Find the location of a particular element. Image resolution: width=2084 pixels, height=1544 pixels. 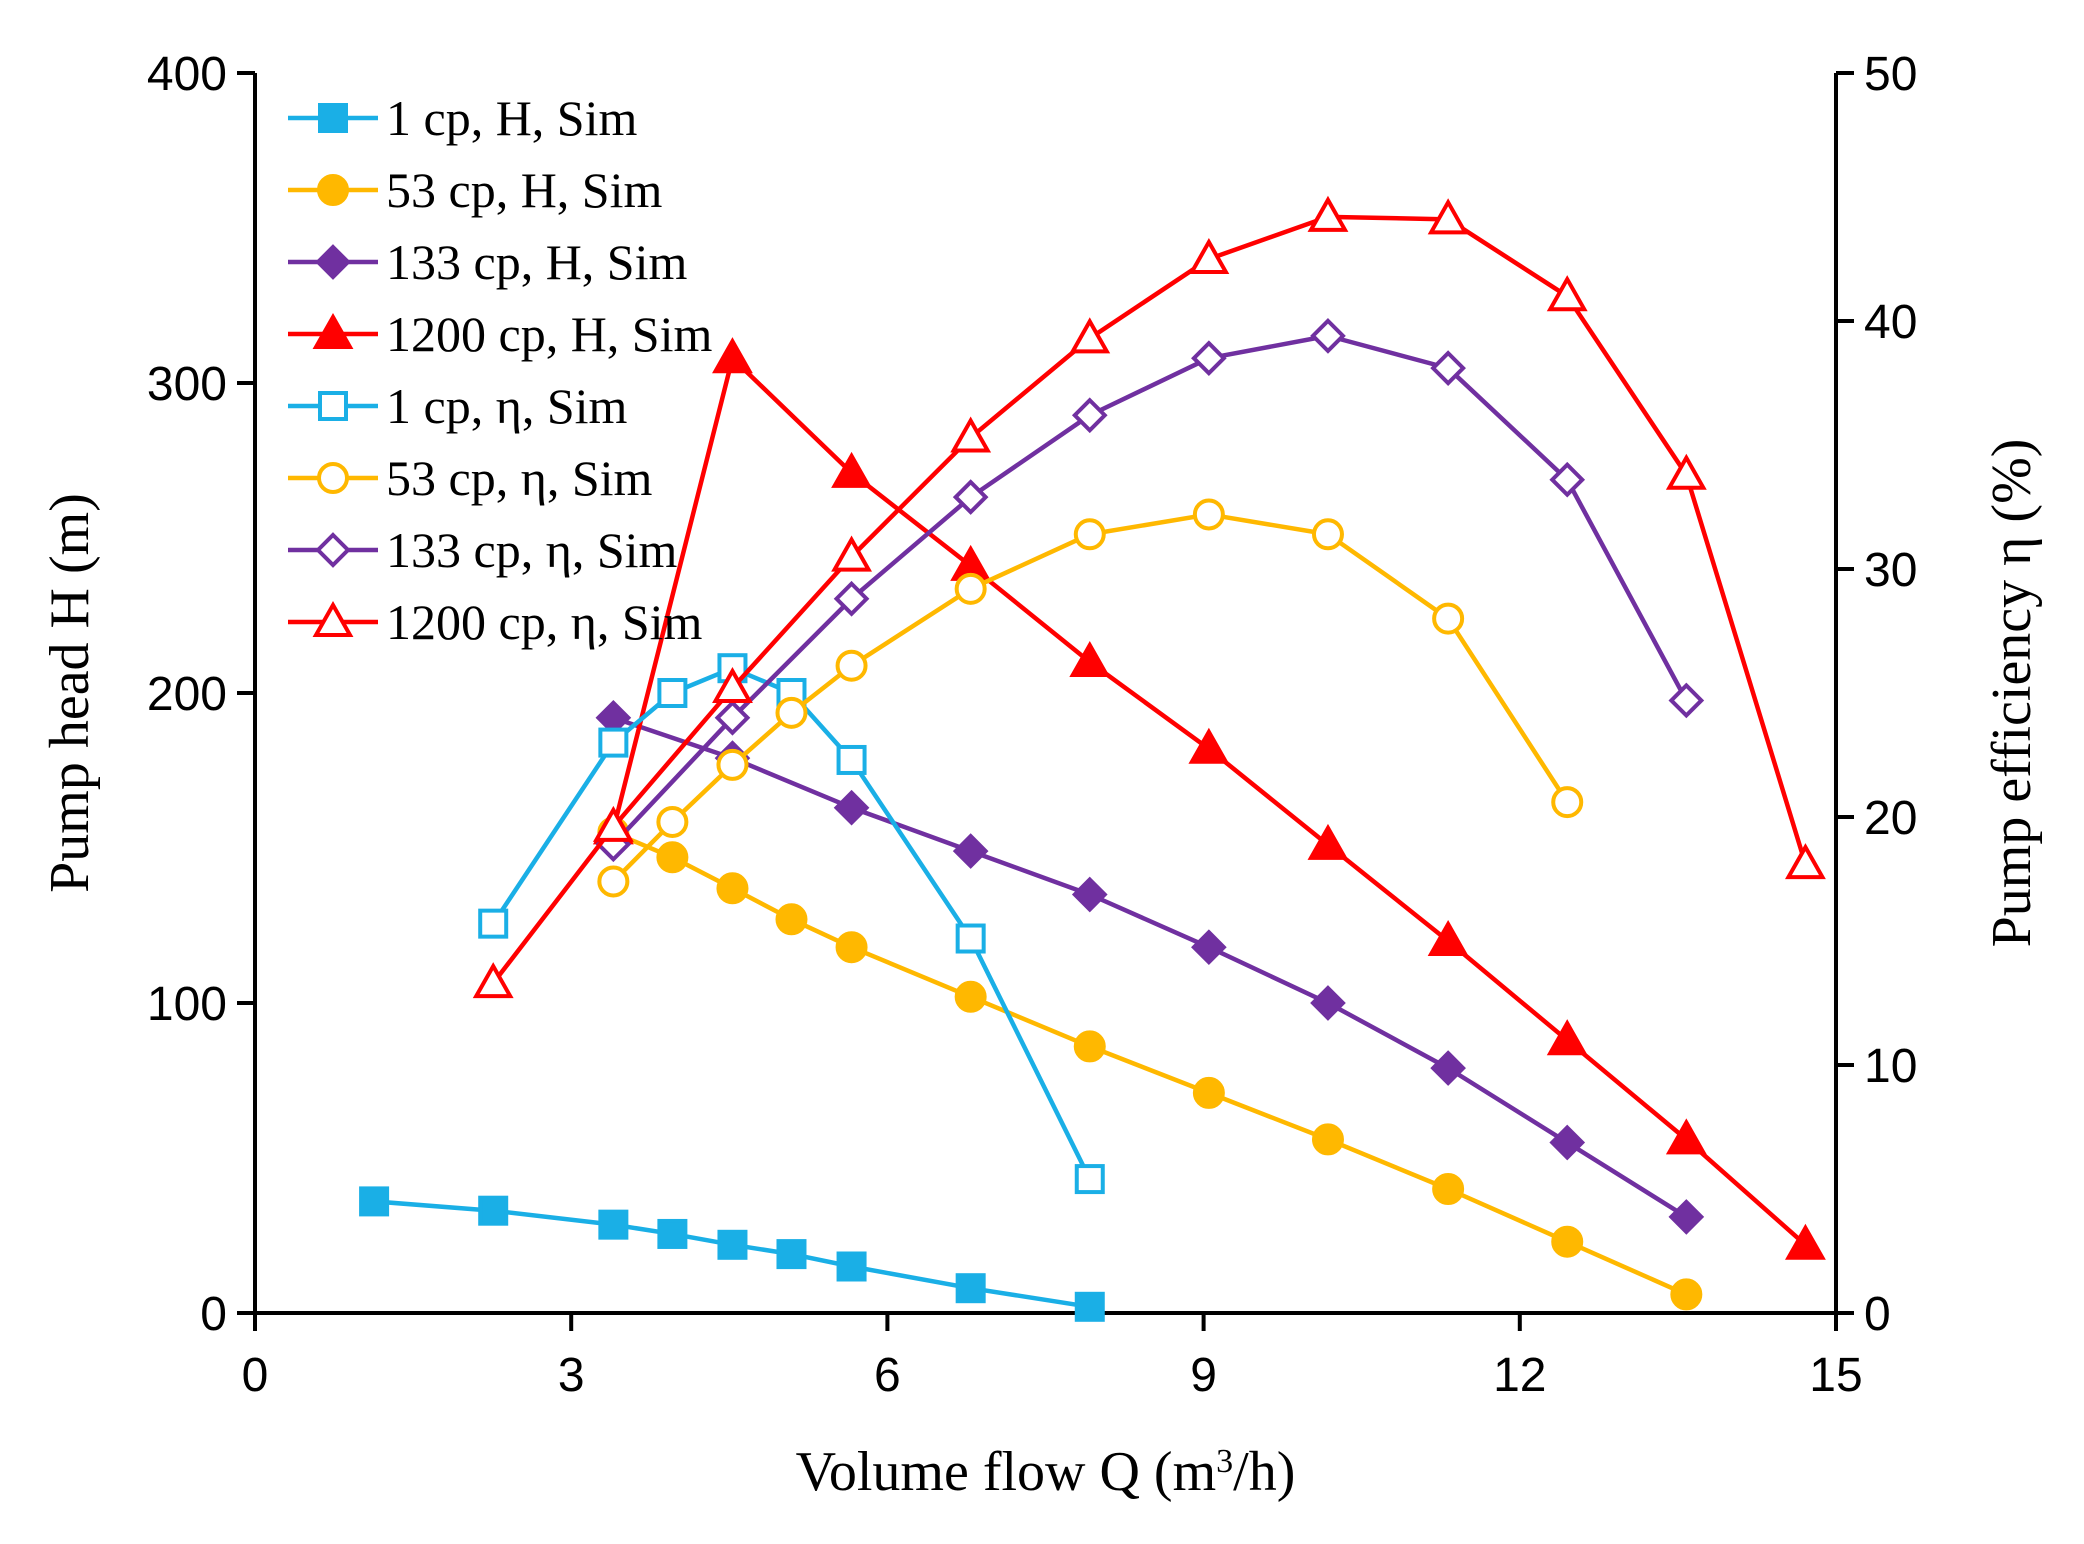

x-axis-title-end: /h) is located at coordinates (1264, 1472).